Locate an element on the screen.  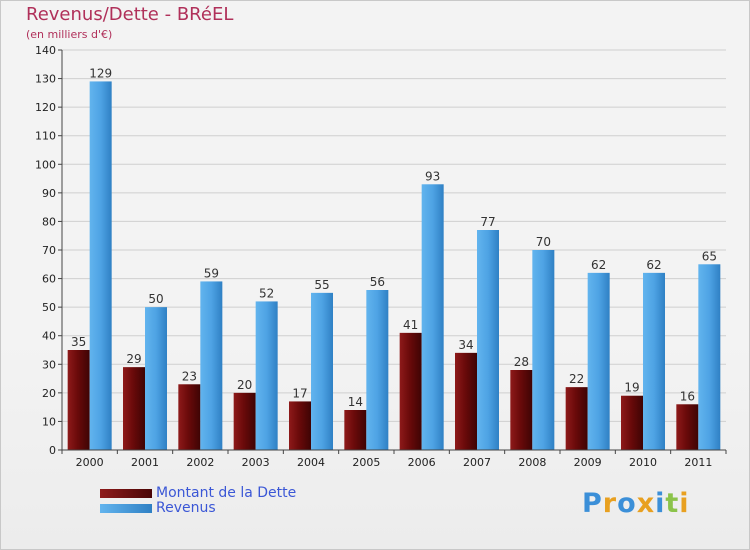
y-tick-label: 80 is located at coordinates (49, 221).